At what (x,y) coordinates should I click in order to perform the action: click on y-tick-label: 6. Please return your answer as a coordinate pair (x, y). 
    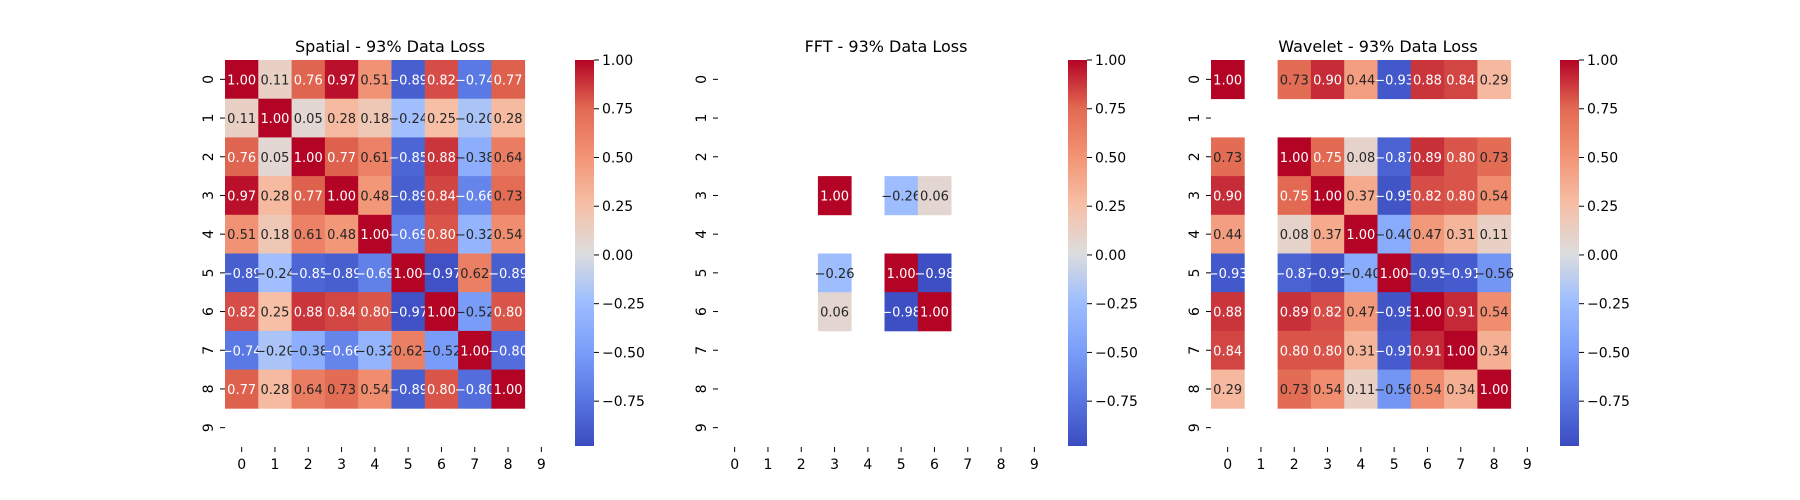
    Looking at the image, I should click on (1195, 311).